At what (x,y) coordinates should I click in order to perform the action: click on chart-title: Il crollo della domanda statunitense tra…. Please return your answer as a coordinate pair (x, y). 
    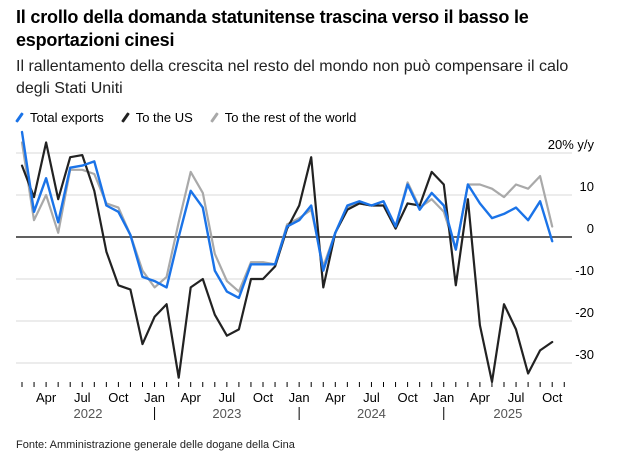
    Looking at the image, I should click on (272, 28).